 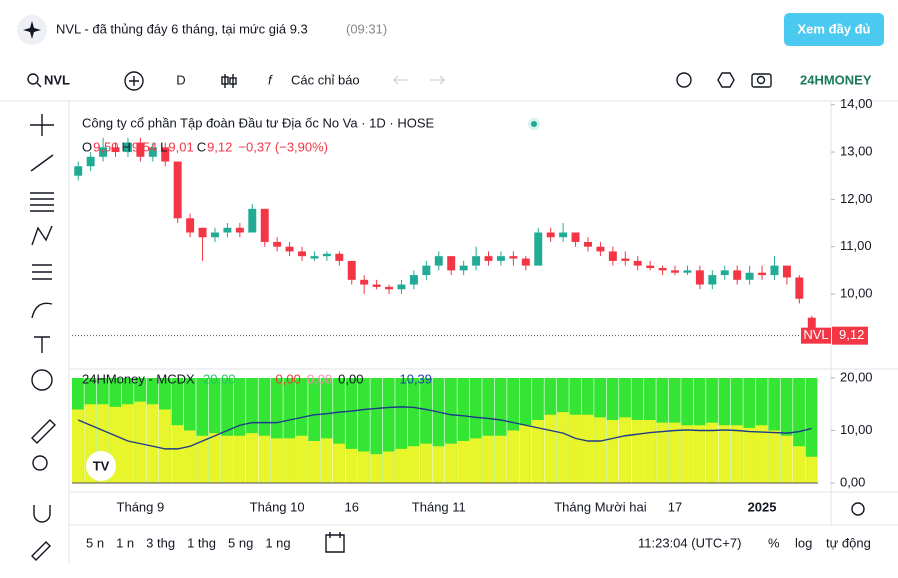 I want to click on indicator-value: 10,39, so click(x=415, y=378).